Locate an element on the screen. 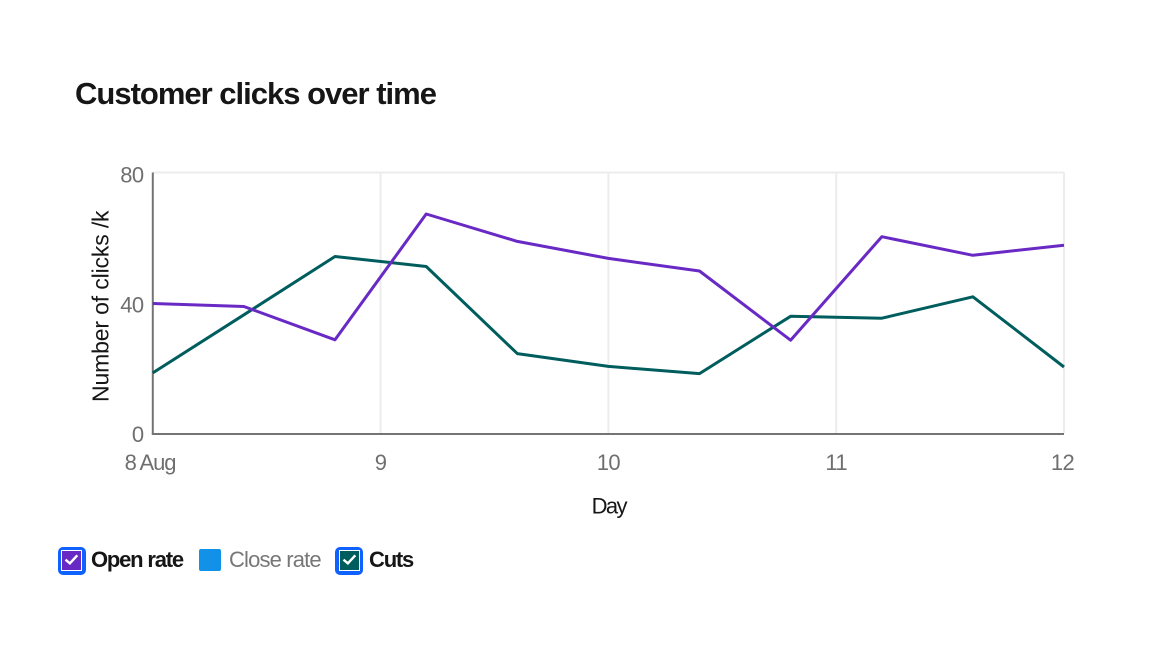 The image size is (1152, 648). svg-text: 8 Aug is located at coordinates (150, 462).